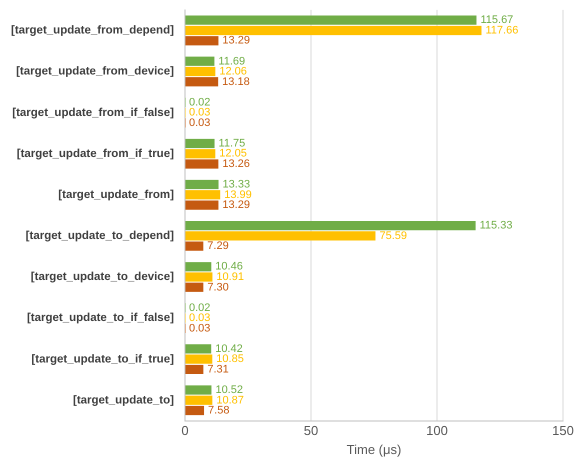 The height and width of the screenshot is (462, 577). I want to click on data-label: 11.69, so click(232, 61).